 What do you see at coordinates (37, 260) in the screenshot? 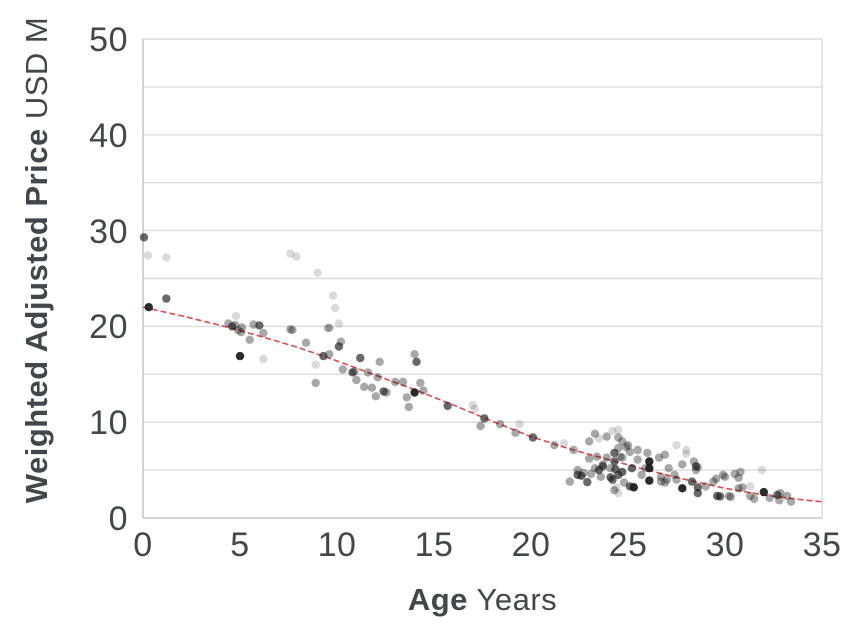
I see `y-axis-title: Weighted Adjusted Price USD M` at bounding box center [37, 260].